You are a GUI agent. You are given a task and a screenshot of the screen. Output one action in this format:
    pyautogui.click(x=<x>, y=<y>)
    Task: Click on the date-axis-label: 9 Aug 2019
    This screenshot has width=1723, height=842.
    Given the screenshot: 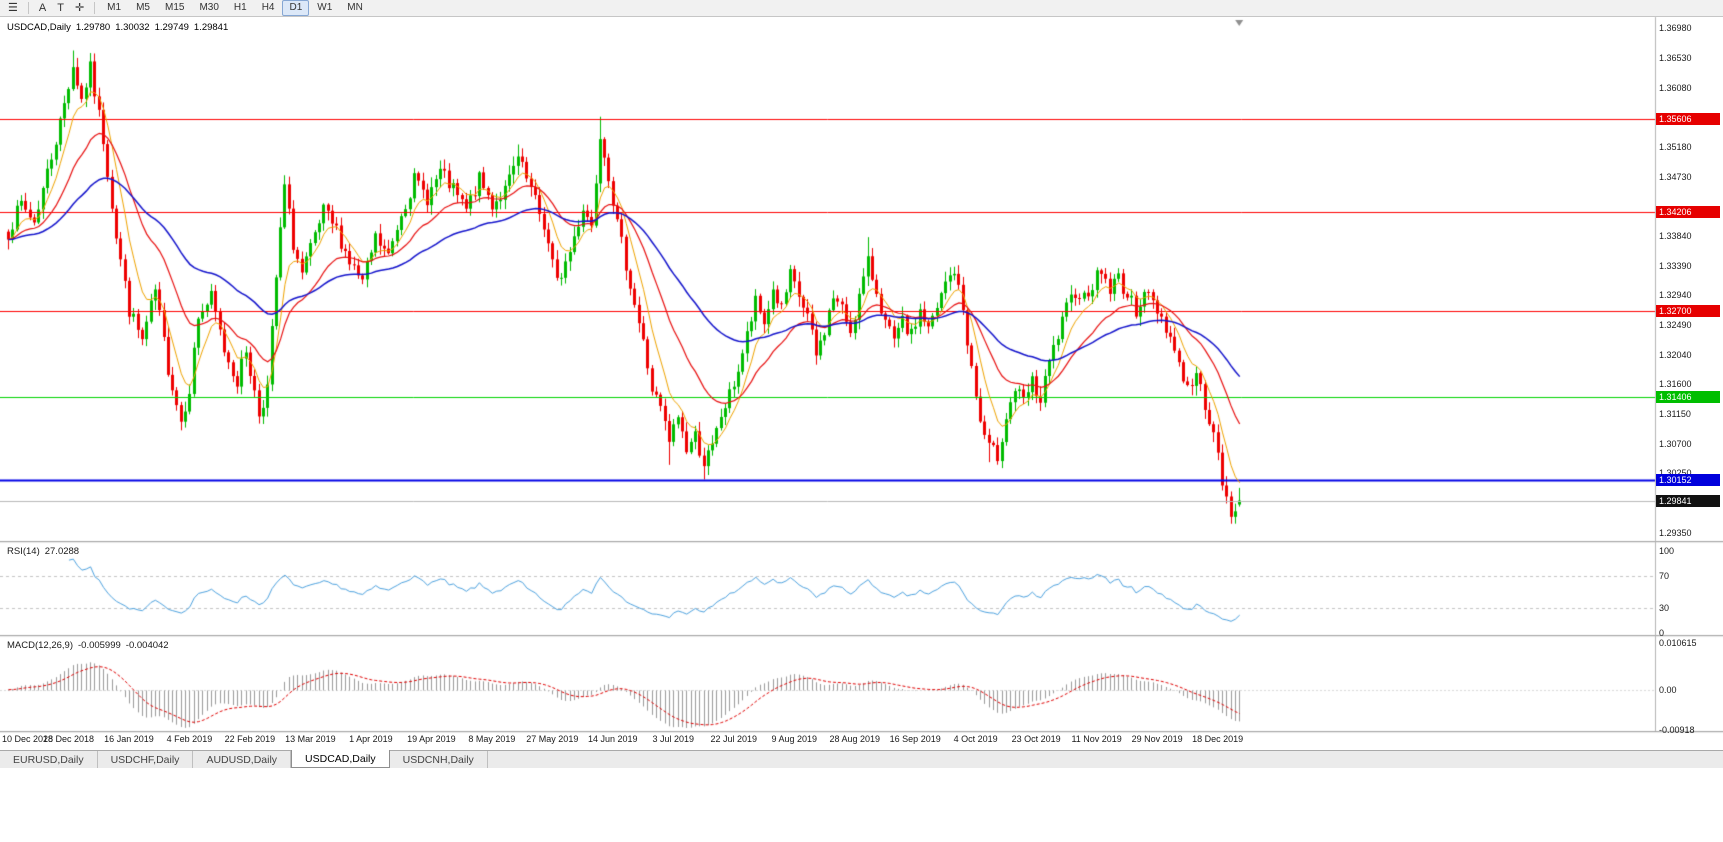 What is the action you would take?
    pyautogui.click(x=794, y=739)
    